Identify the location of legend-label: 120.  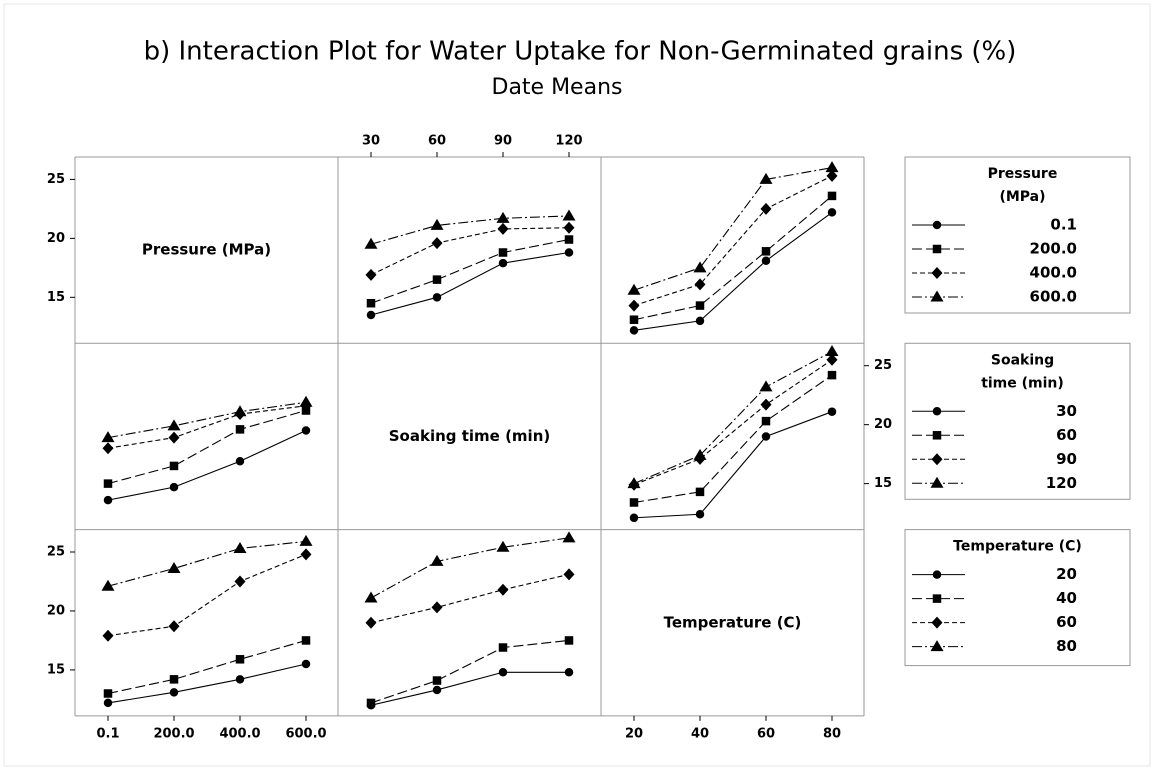
(1061, 483).